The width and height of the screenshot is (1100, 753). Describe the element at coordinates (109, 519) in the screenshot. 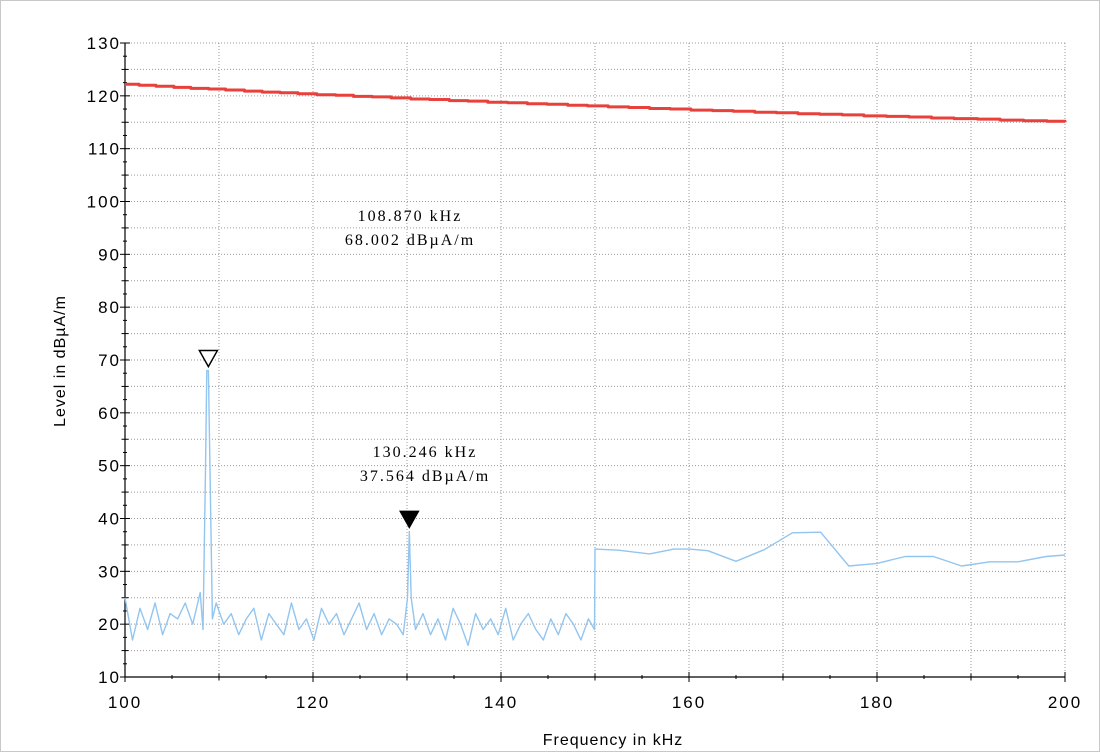

I see `y-tick-label: 40` at that location.